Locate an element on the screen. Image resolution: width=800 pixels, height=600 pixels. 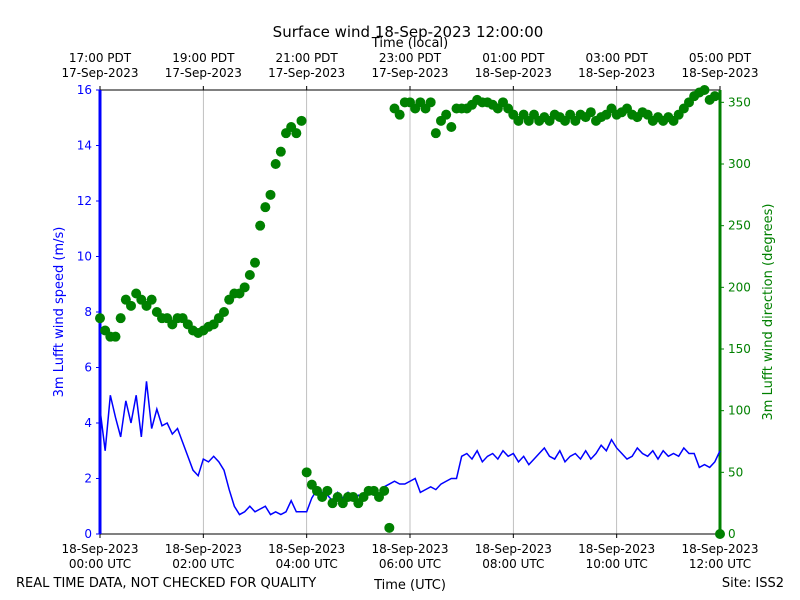
x2-tick-label: 05:00 PDT 18-Sep-2023 is located at coordinates (720, 65).